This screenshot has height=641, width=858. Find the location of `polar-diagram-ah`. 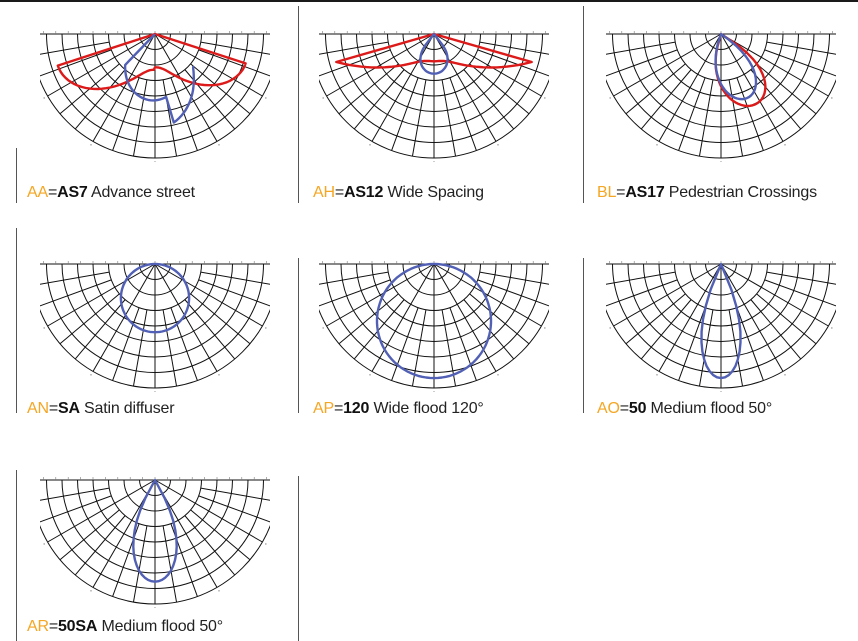

polar-diagram-ah is located at coordinates (434, 92).